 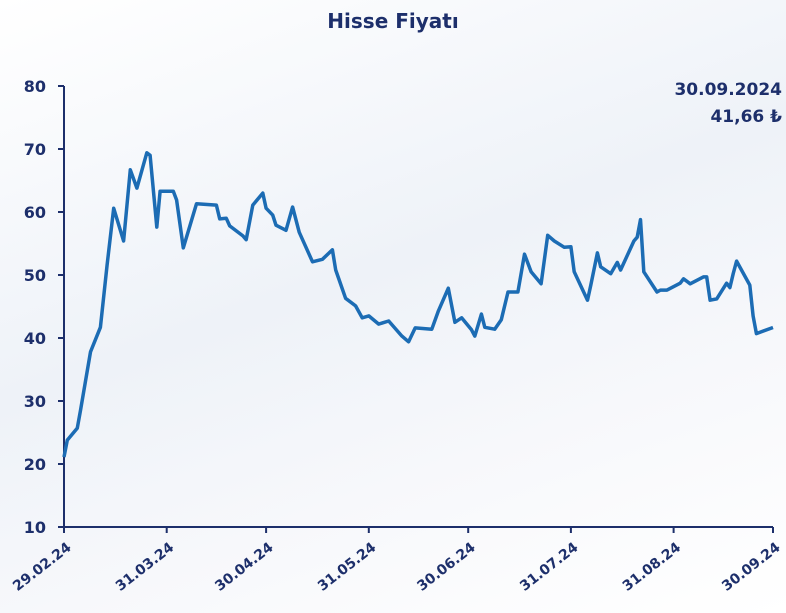 What do you see at coordinates (35, 275) in the screenshot?
I see `y-tick-label: 50` at bounding box center [35, 275].